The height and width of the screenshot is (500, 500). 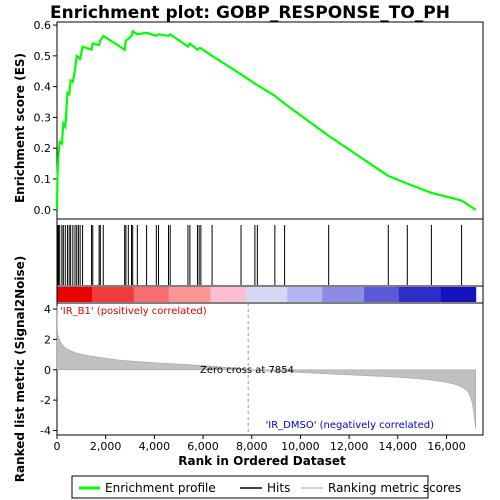 I want to click on x-tick-label: 6,000, so click(x=203, y=446).